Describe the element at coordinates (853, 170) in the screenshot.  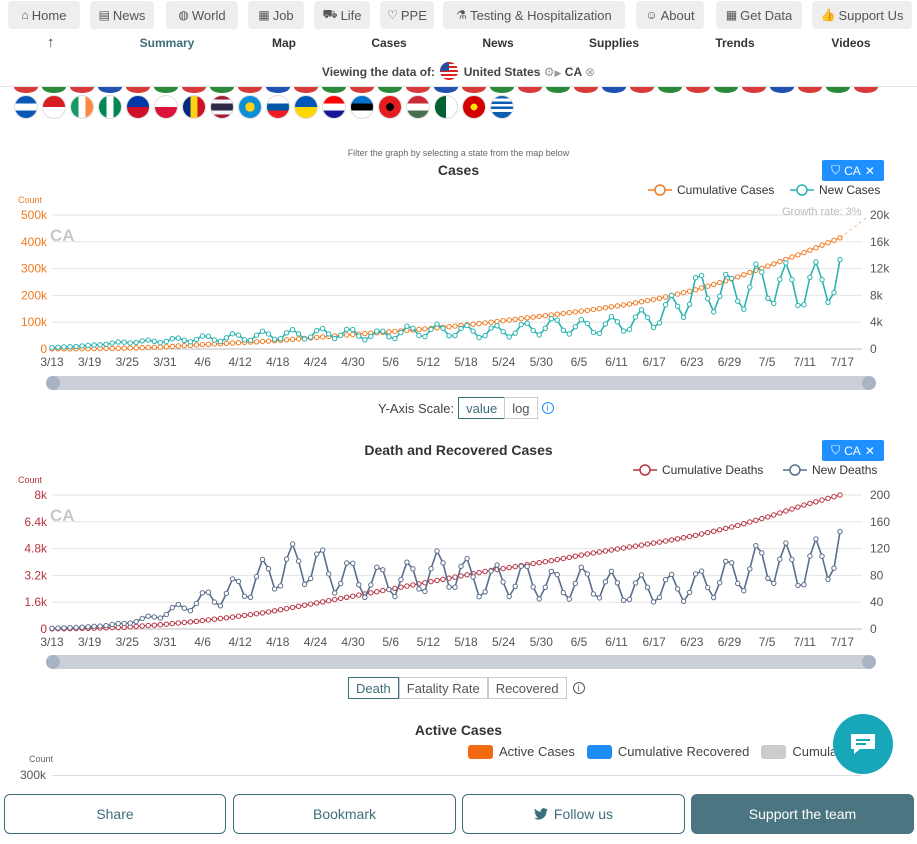
I see `cases-state-tag: ⛉ CA ✕` at that location.